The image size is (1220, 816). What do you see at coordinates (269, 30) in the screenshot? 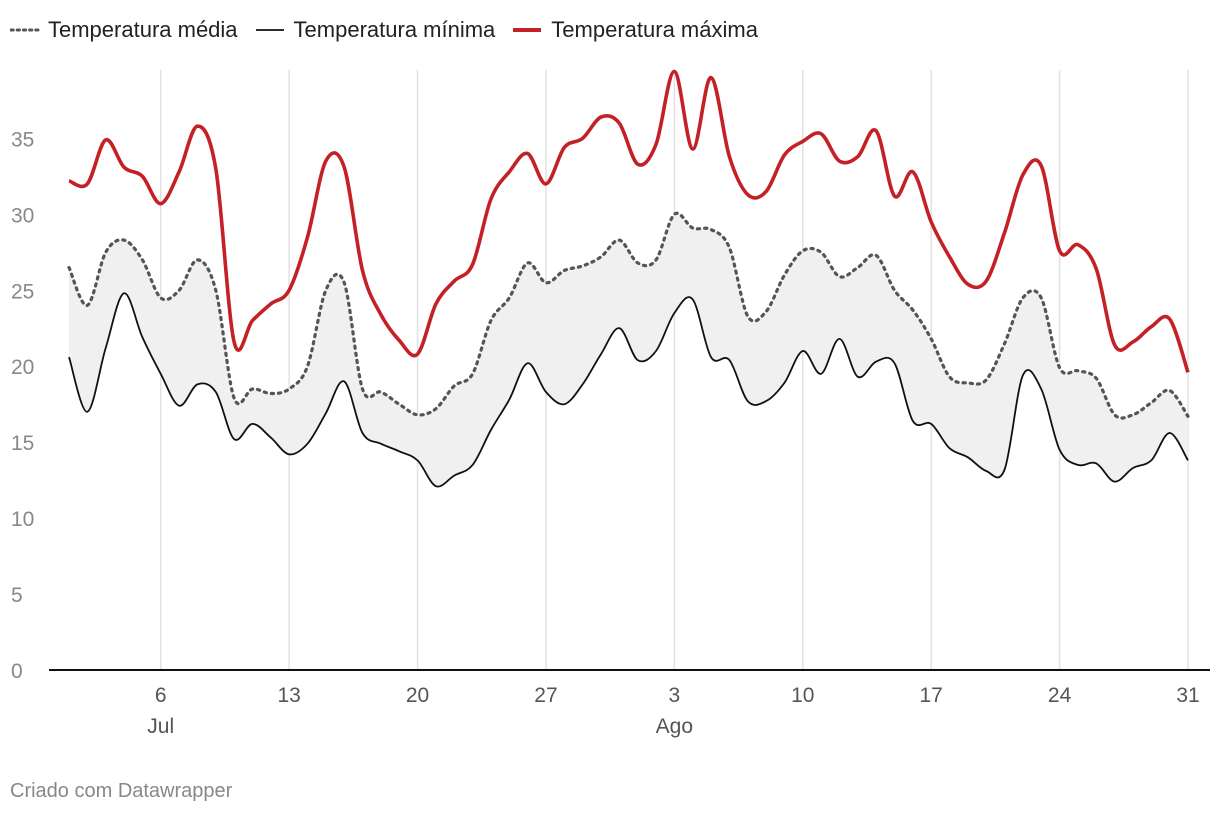
I see `legend-swatch-minima` at bounding box center [269, 30].